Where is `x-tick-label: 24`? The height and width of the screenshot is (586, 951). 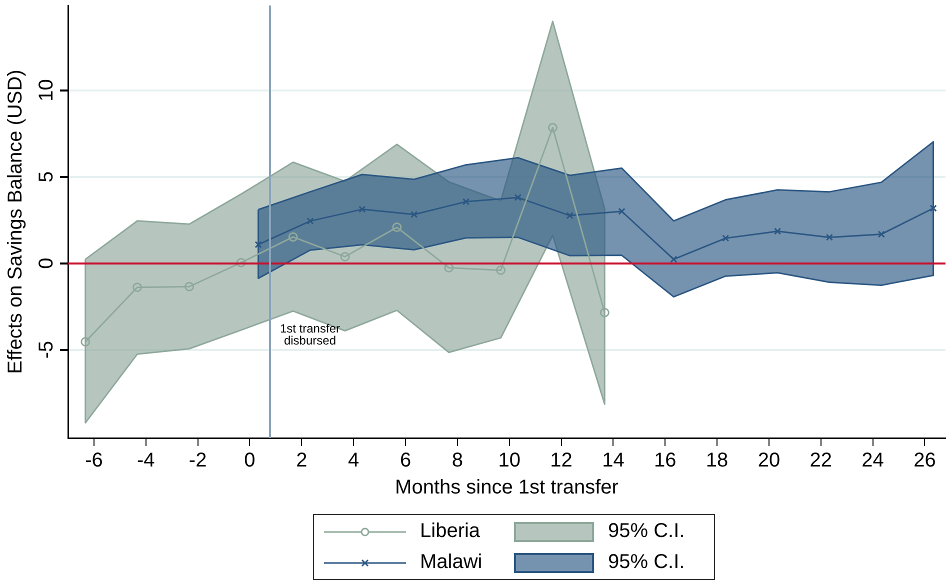
x-tick-label: 24 is located at coordinates (873, 461).